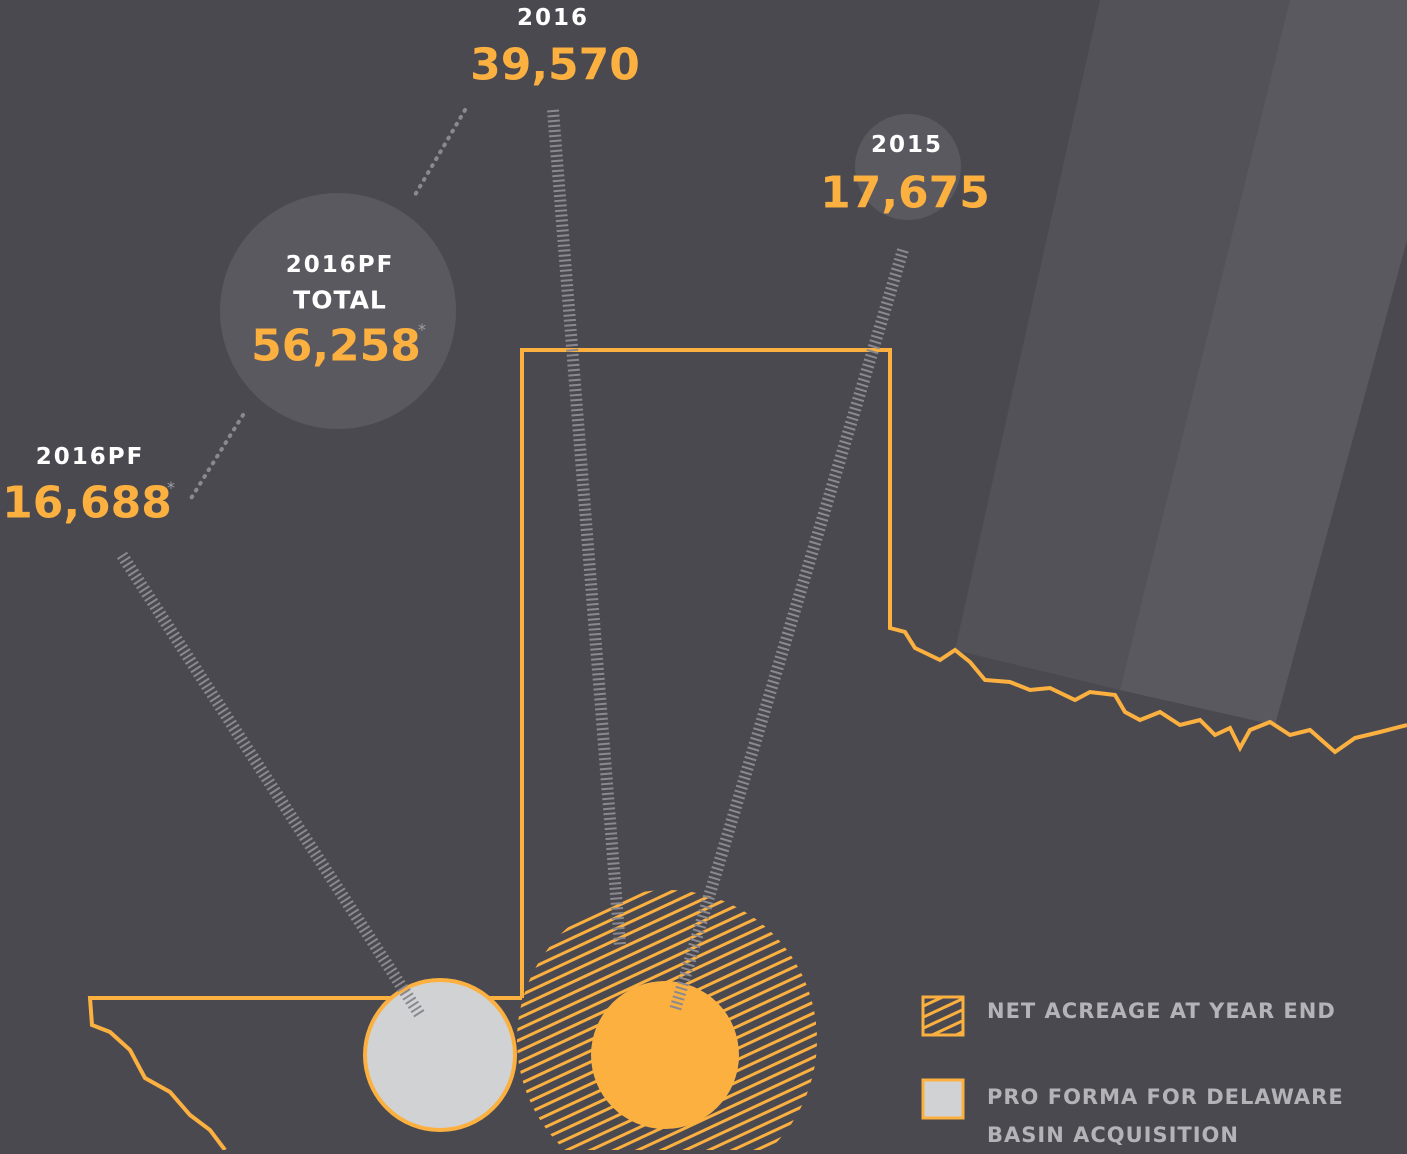  What do you see at coordinates (553, 18) in the screenshot?
I see `year-label: 2016` at bounding box center [553, 18].